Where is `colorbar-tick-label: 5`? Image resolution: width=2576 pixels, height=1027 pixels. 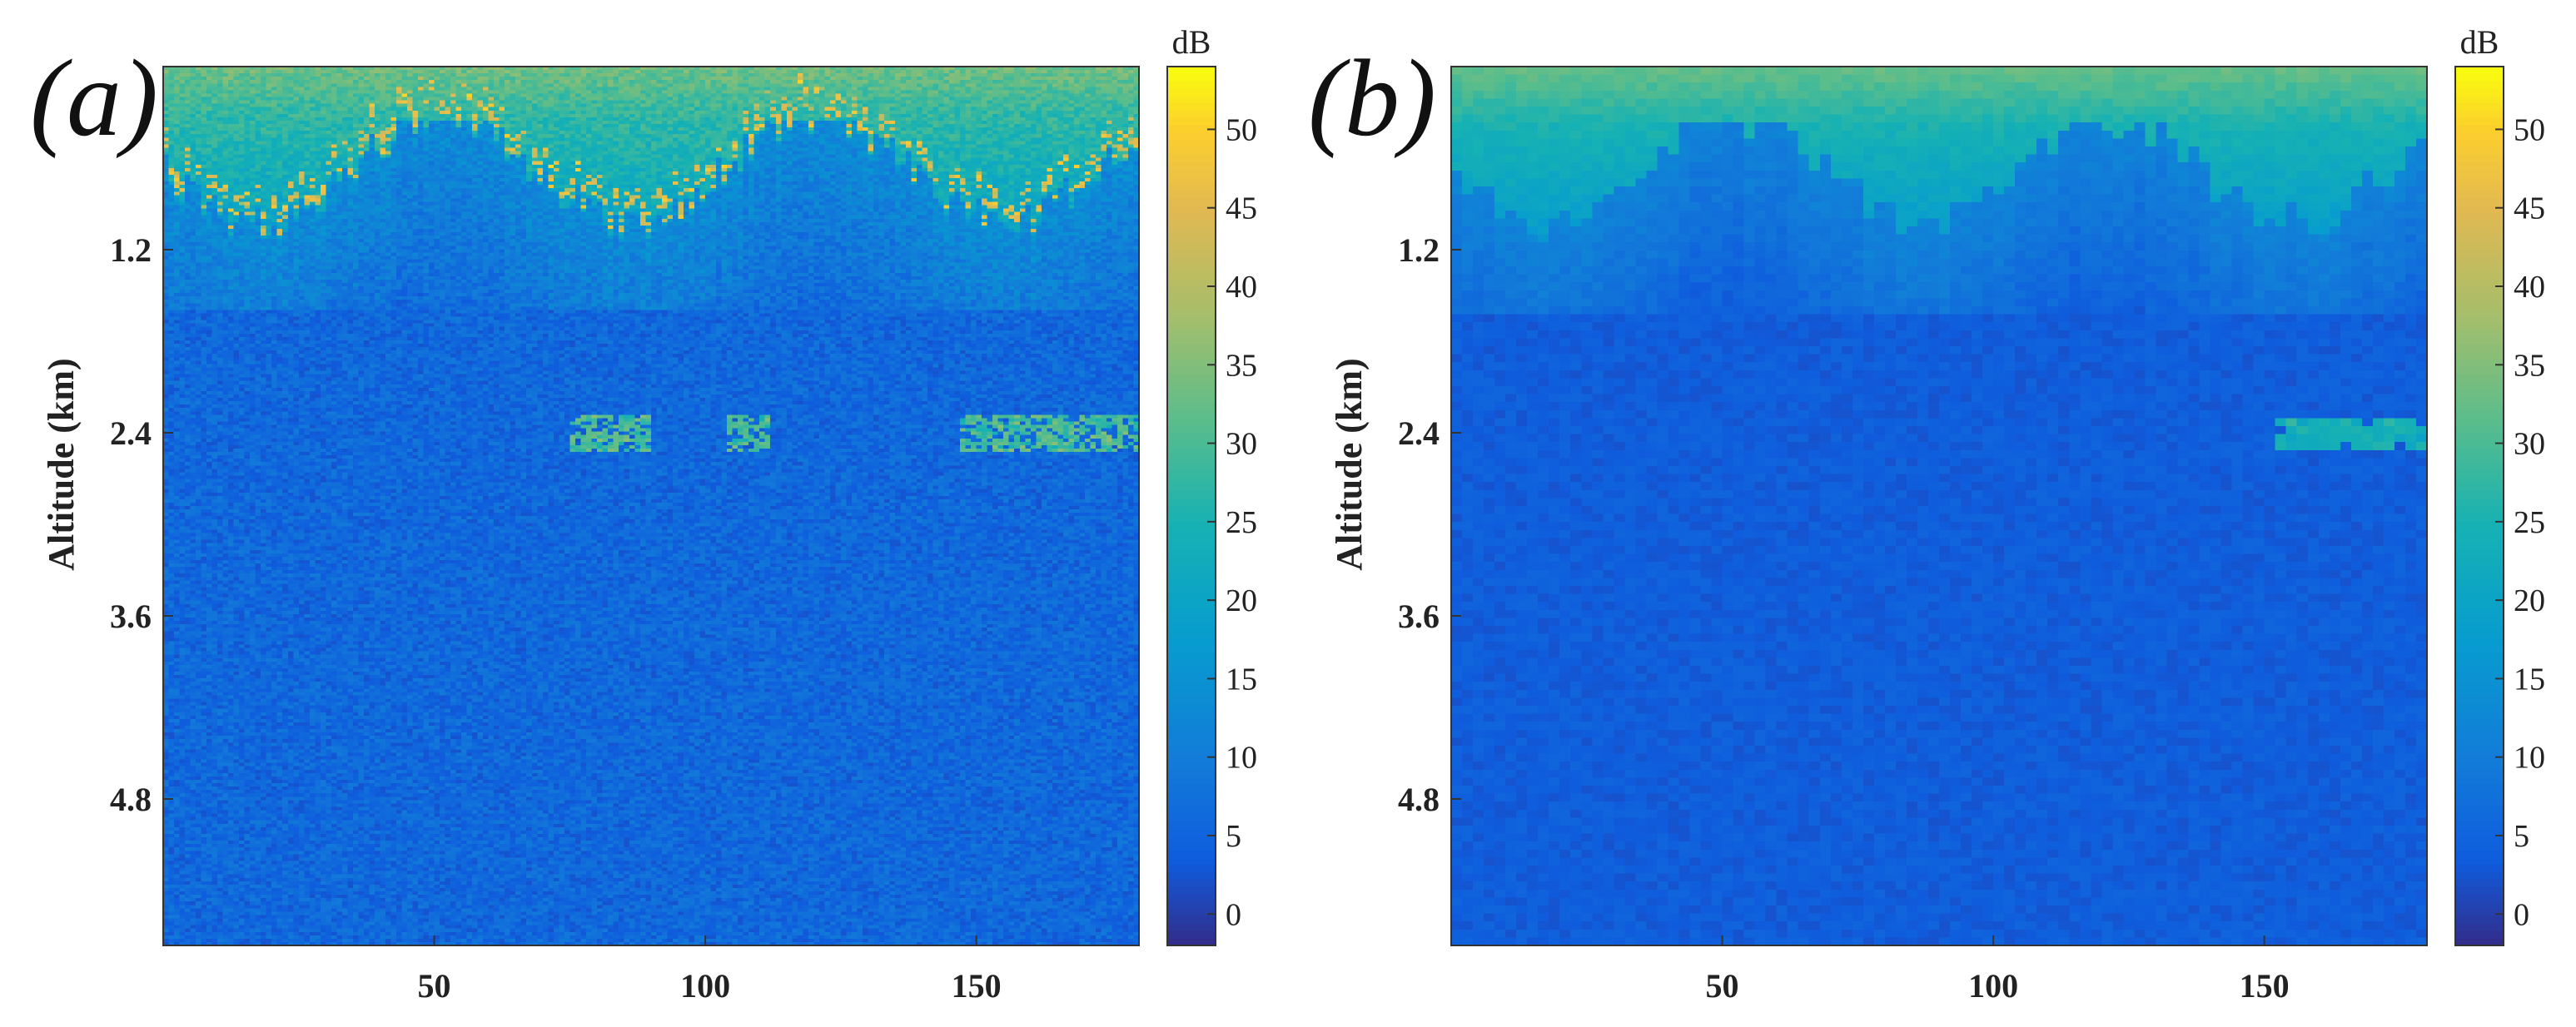 colorbar-tick-label: 5 is located at coordinates (1233, 836).